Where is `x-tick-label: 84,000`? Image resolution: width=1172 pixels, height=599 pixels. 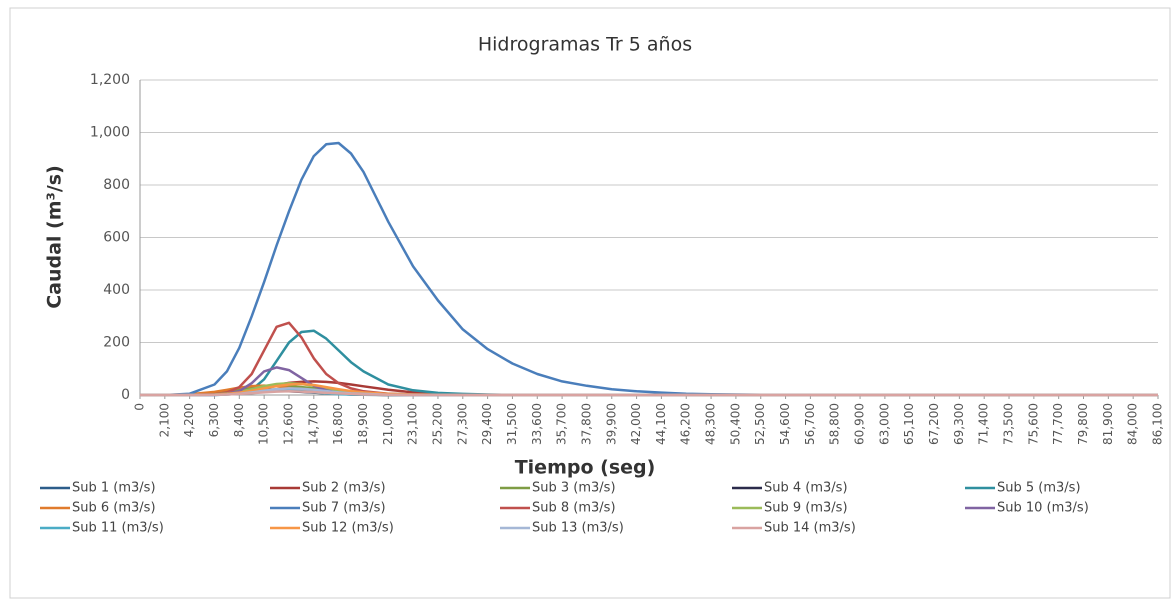
x-tick-label: 84,000 is located at coordinates (1133, 424).